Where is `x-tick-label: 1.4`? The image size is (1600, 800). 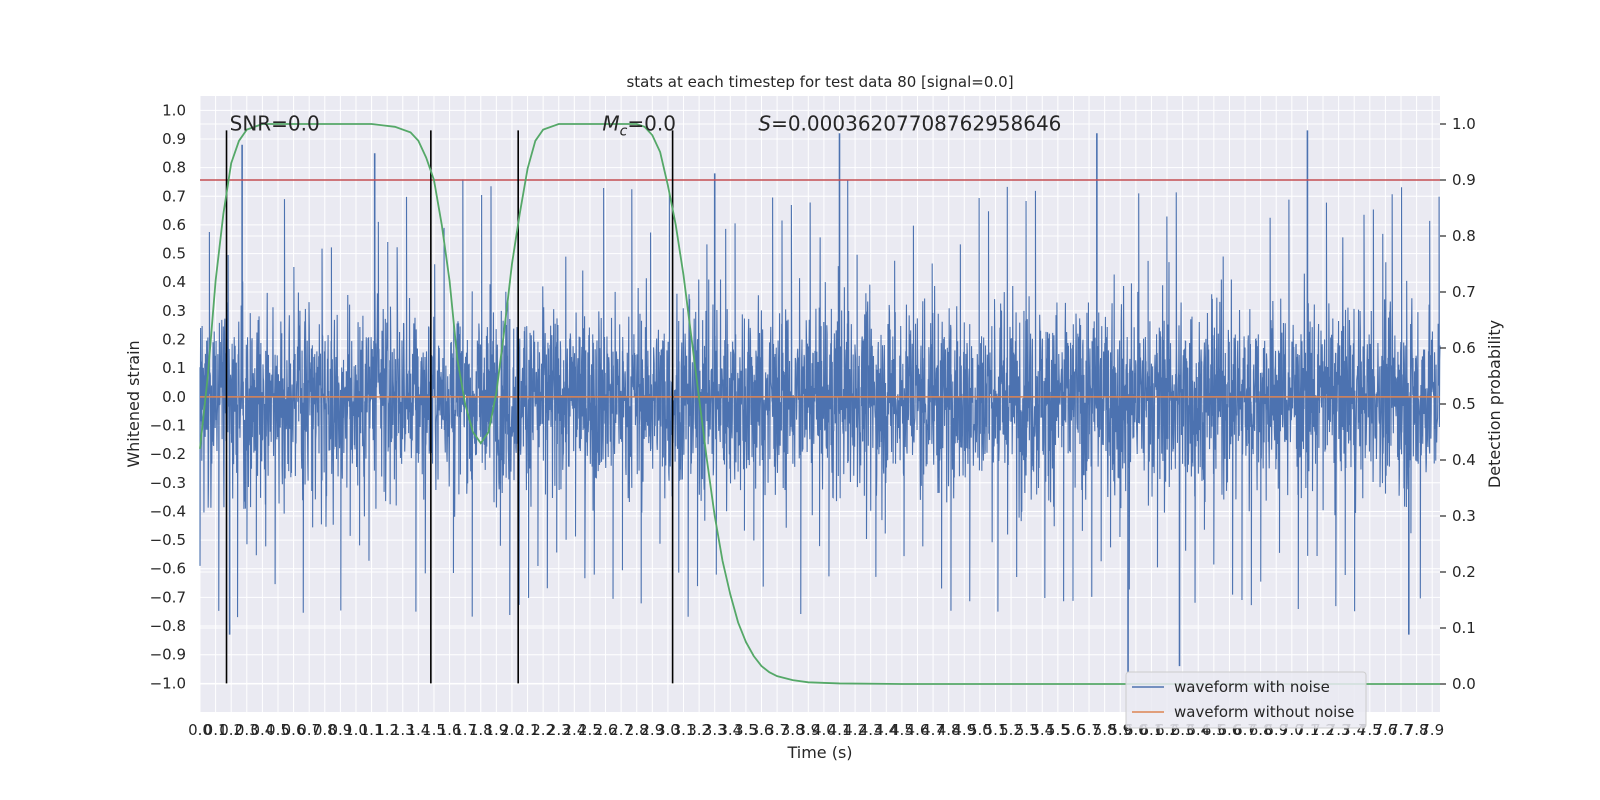
x-tick-label: 1.4 is located at coordinates (418, 730).